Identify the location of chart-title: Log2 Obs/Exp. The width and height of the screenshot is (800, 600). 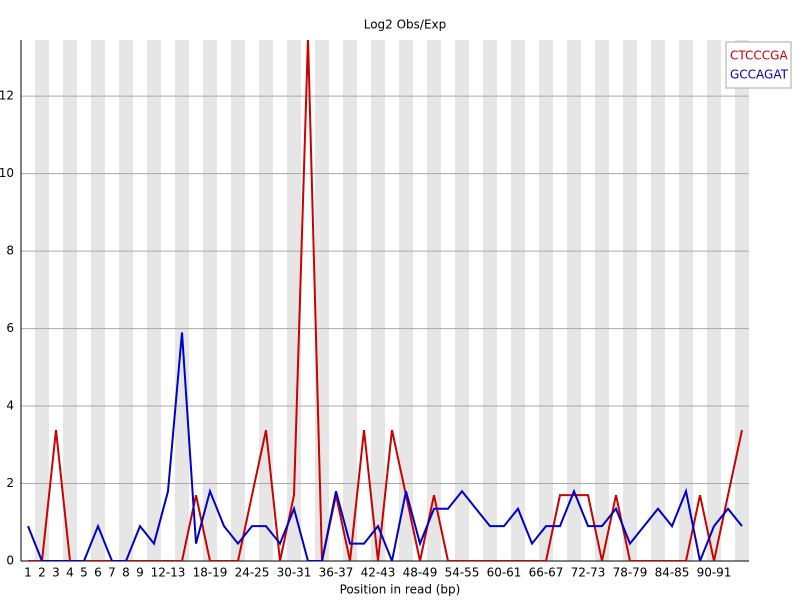
(405, 25).